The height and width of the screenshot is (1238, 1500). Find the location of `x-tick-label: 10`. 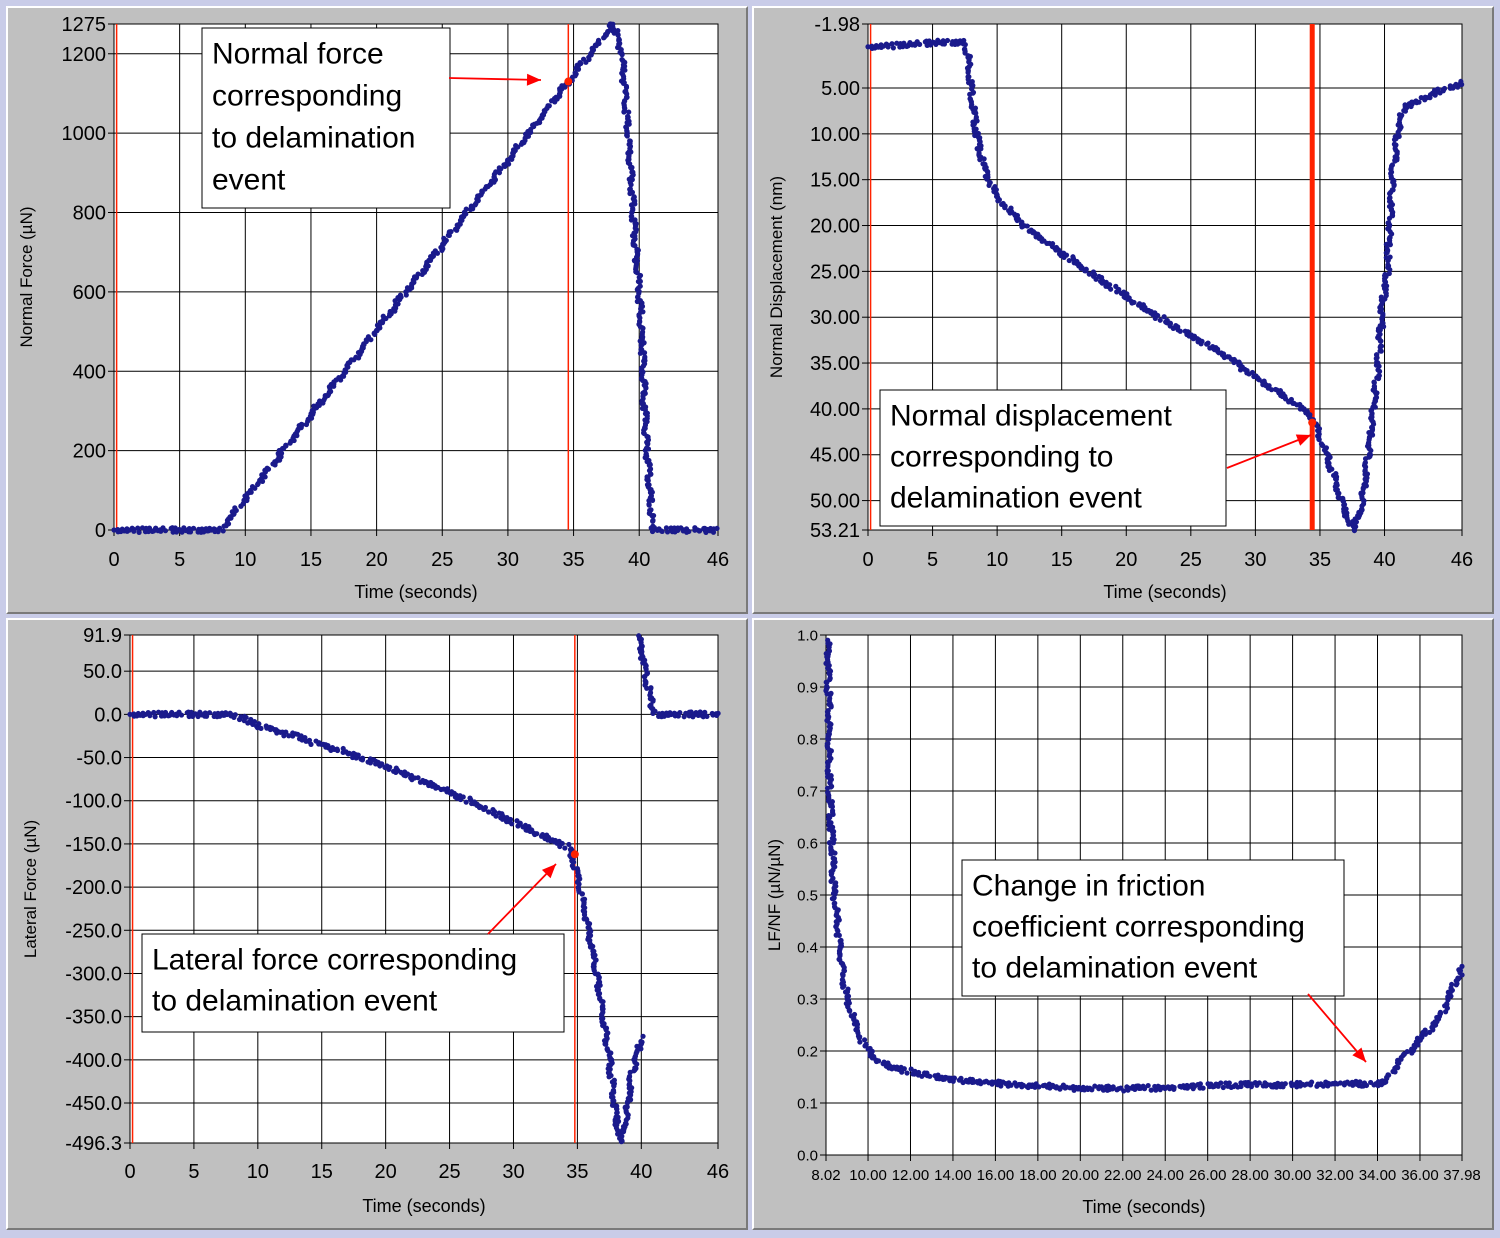

x-tick-label: 10 is located at coordinates (997, 560).